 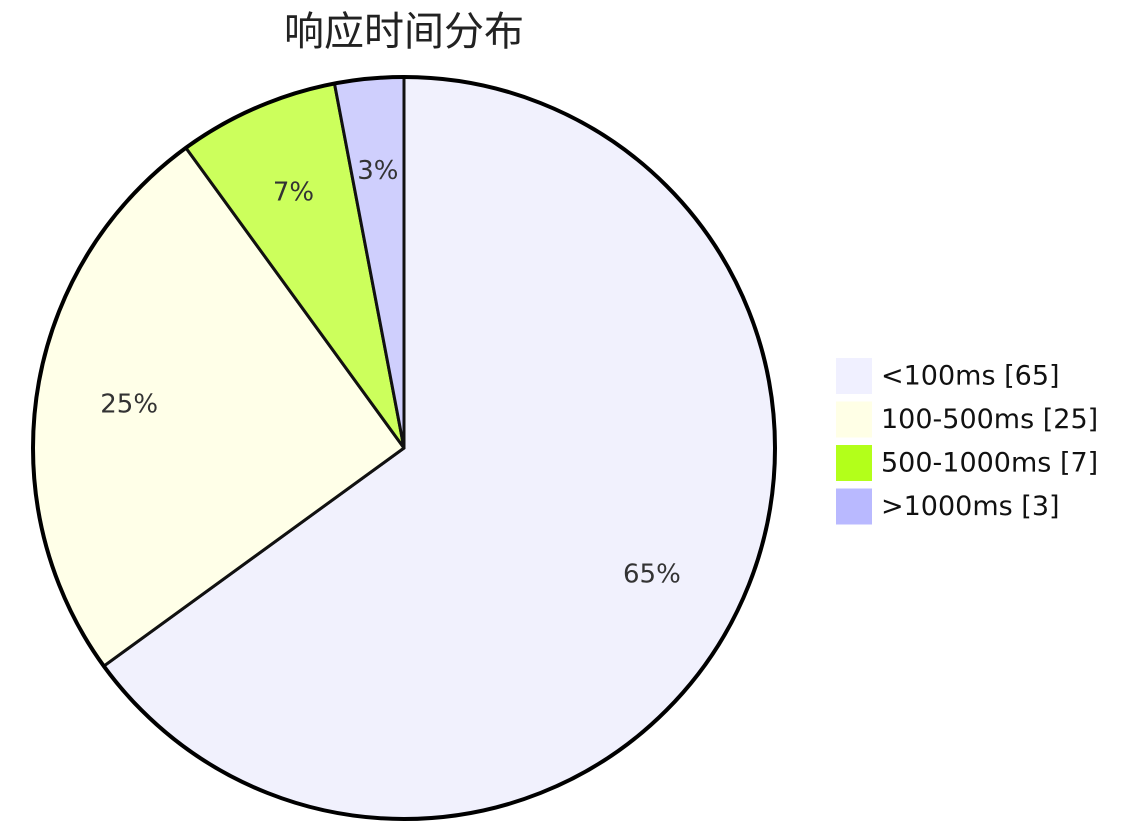 What do you see at coordinates (989, 419) in the screenshot?
I see `legend-label: 100-500ms [25]` at bounding box center [989, 419].